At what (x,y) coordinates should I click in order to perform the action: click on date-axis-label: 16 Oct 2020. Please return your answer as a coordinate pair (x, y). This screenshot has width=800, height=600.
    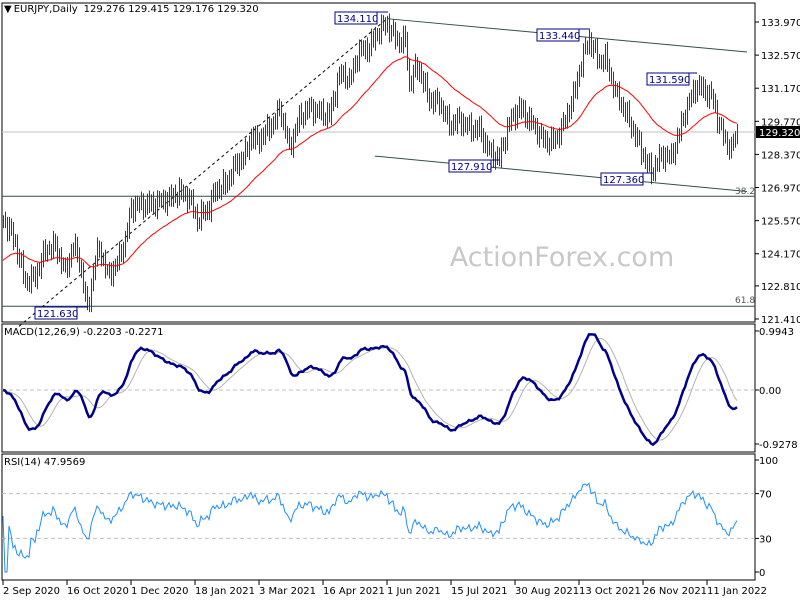
    Looking at the image, I should click on (98, 591).